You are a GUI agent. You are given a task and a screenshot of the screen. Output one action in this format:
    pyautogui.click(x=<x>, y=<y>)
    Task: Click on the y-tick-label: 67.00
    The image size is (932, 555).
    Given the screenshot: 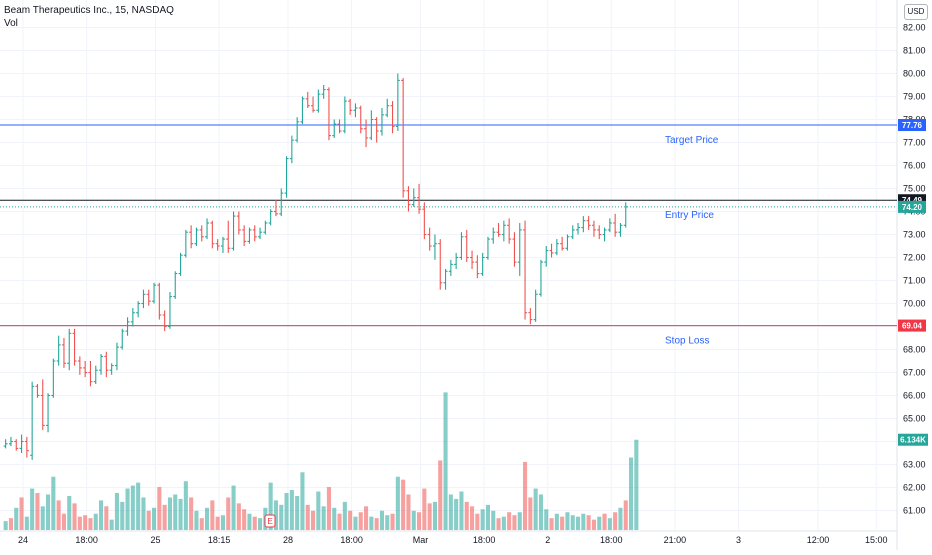 What is the action you would take?
    pyautogui.click(x=914, y=373)
    